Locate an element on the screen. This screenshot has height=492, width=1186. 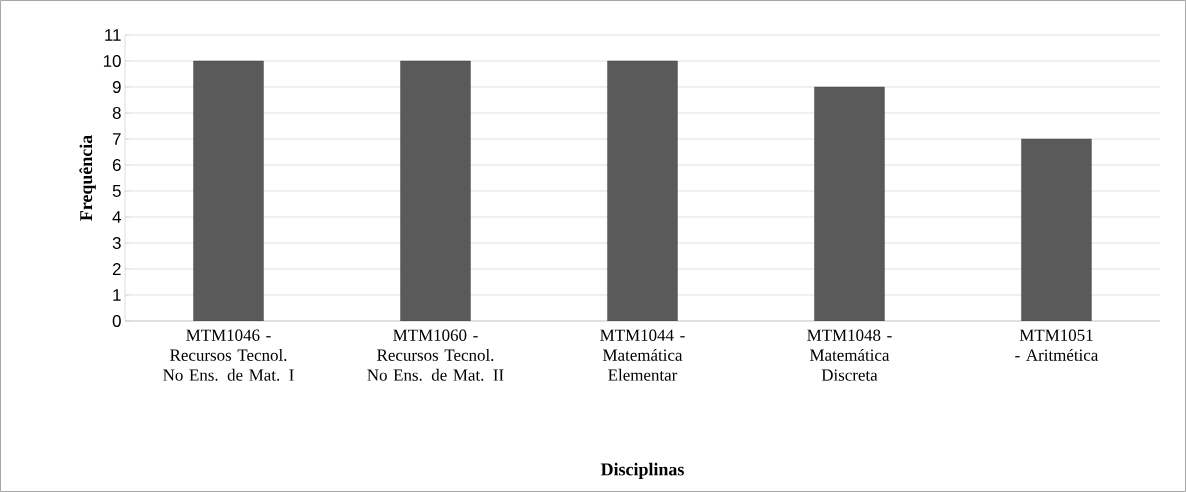
y-tick-label: 10 is located at coordinates (112, 60).